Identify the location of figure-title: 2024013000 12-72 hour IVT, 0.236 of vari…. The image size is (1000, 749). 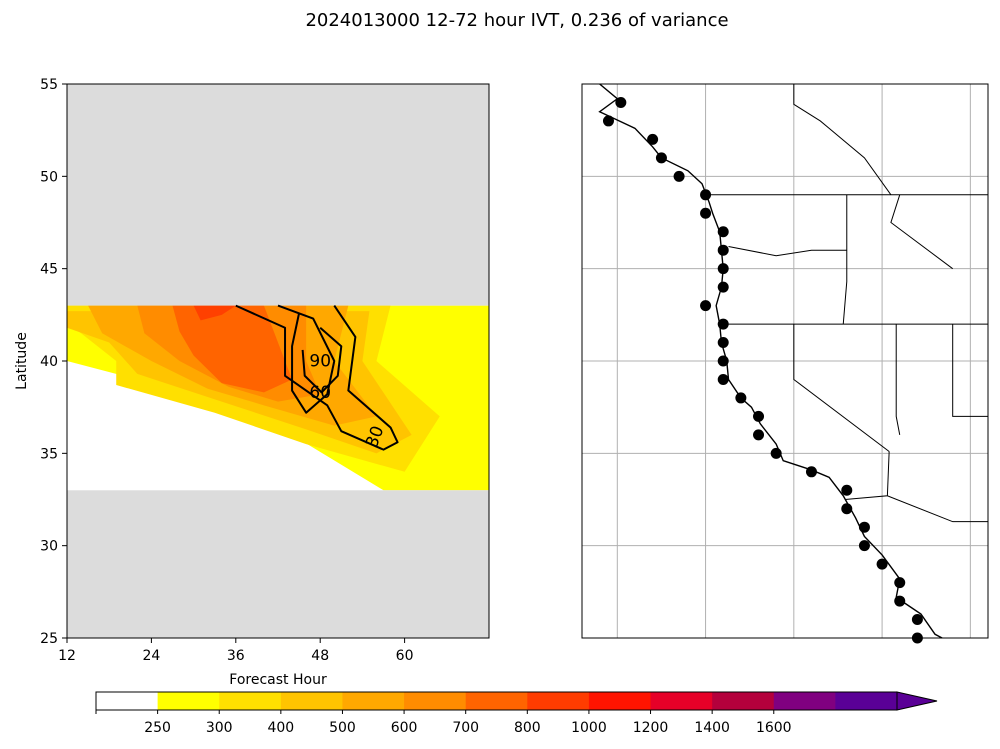
(516, 20).